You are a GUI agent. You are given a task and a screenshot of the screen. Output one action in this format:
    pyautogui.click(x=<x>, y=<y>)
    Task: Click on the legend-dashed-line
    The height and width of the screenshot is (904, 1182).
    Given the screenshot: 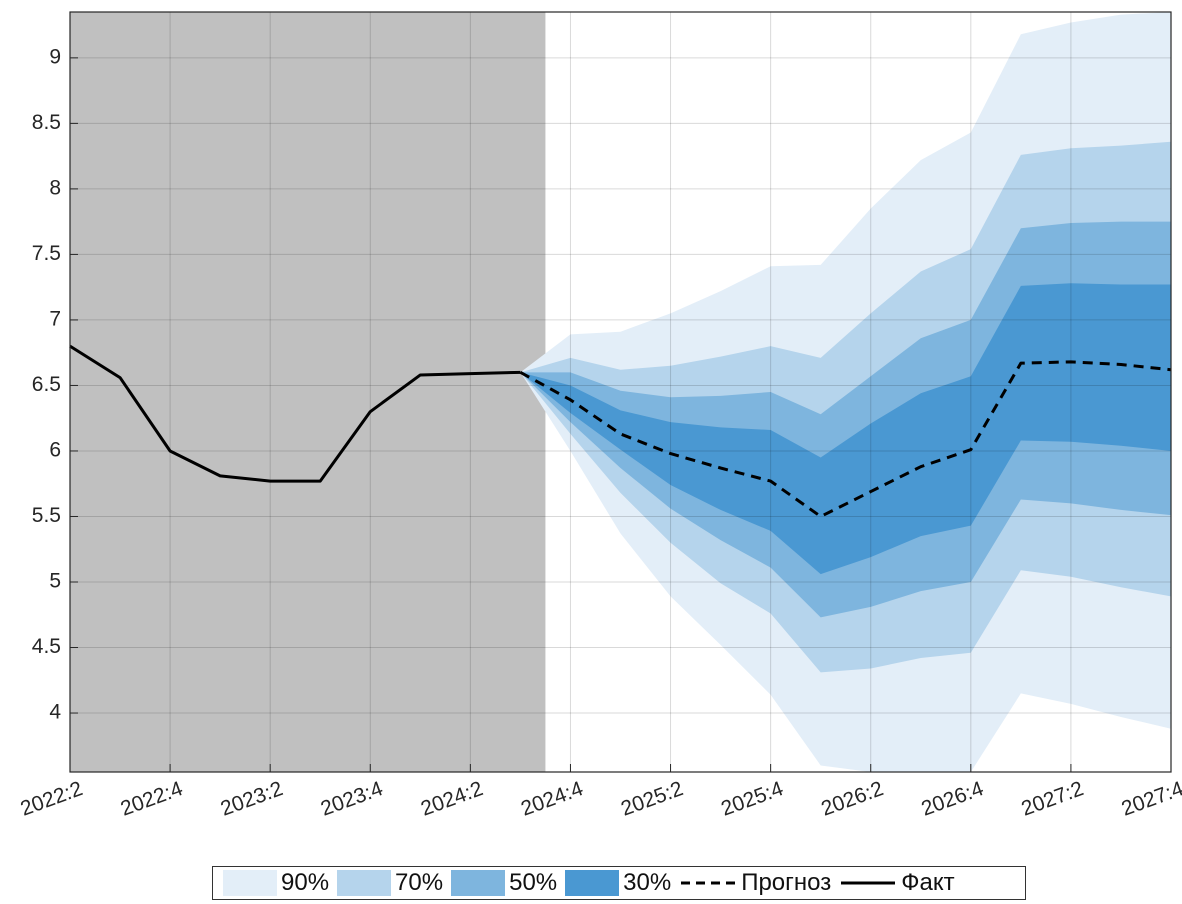 What is the action you would take?
    pyautogui.click(x=708, y=883)
    